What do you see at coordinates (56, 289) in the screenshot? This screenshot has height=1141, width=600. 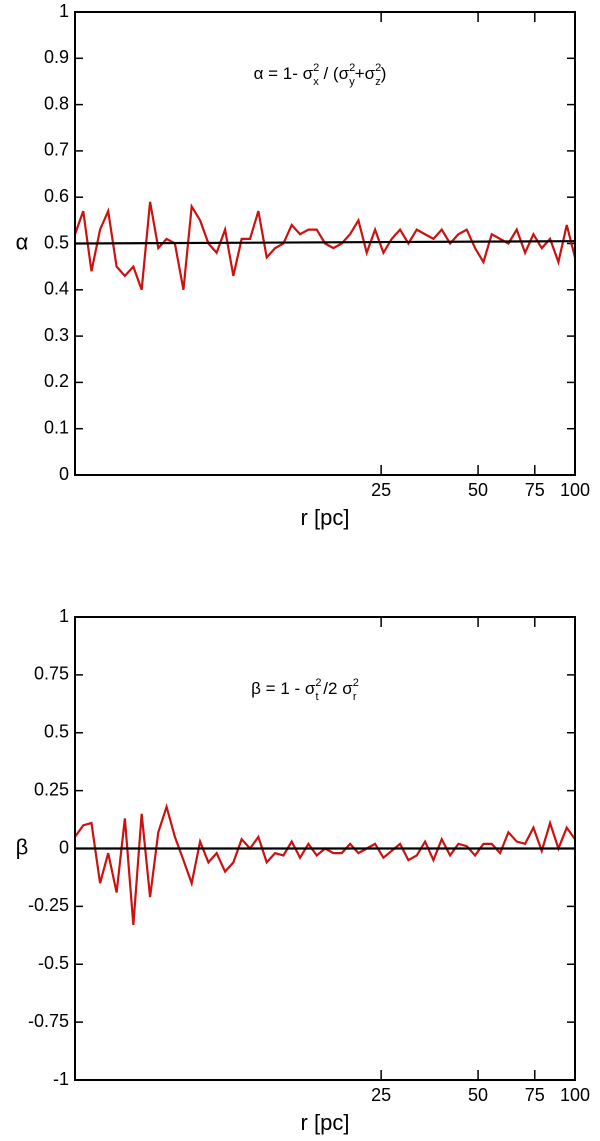 I see `y-tick-label: 0.4` at bounding box center [56, 289].